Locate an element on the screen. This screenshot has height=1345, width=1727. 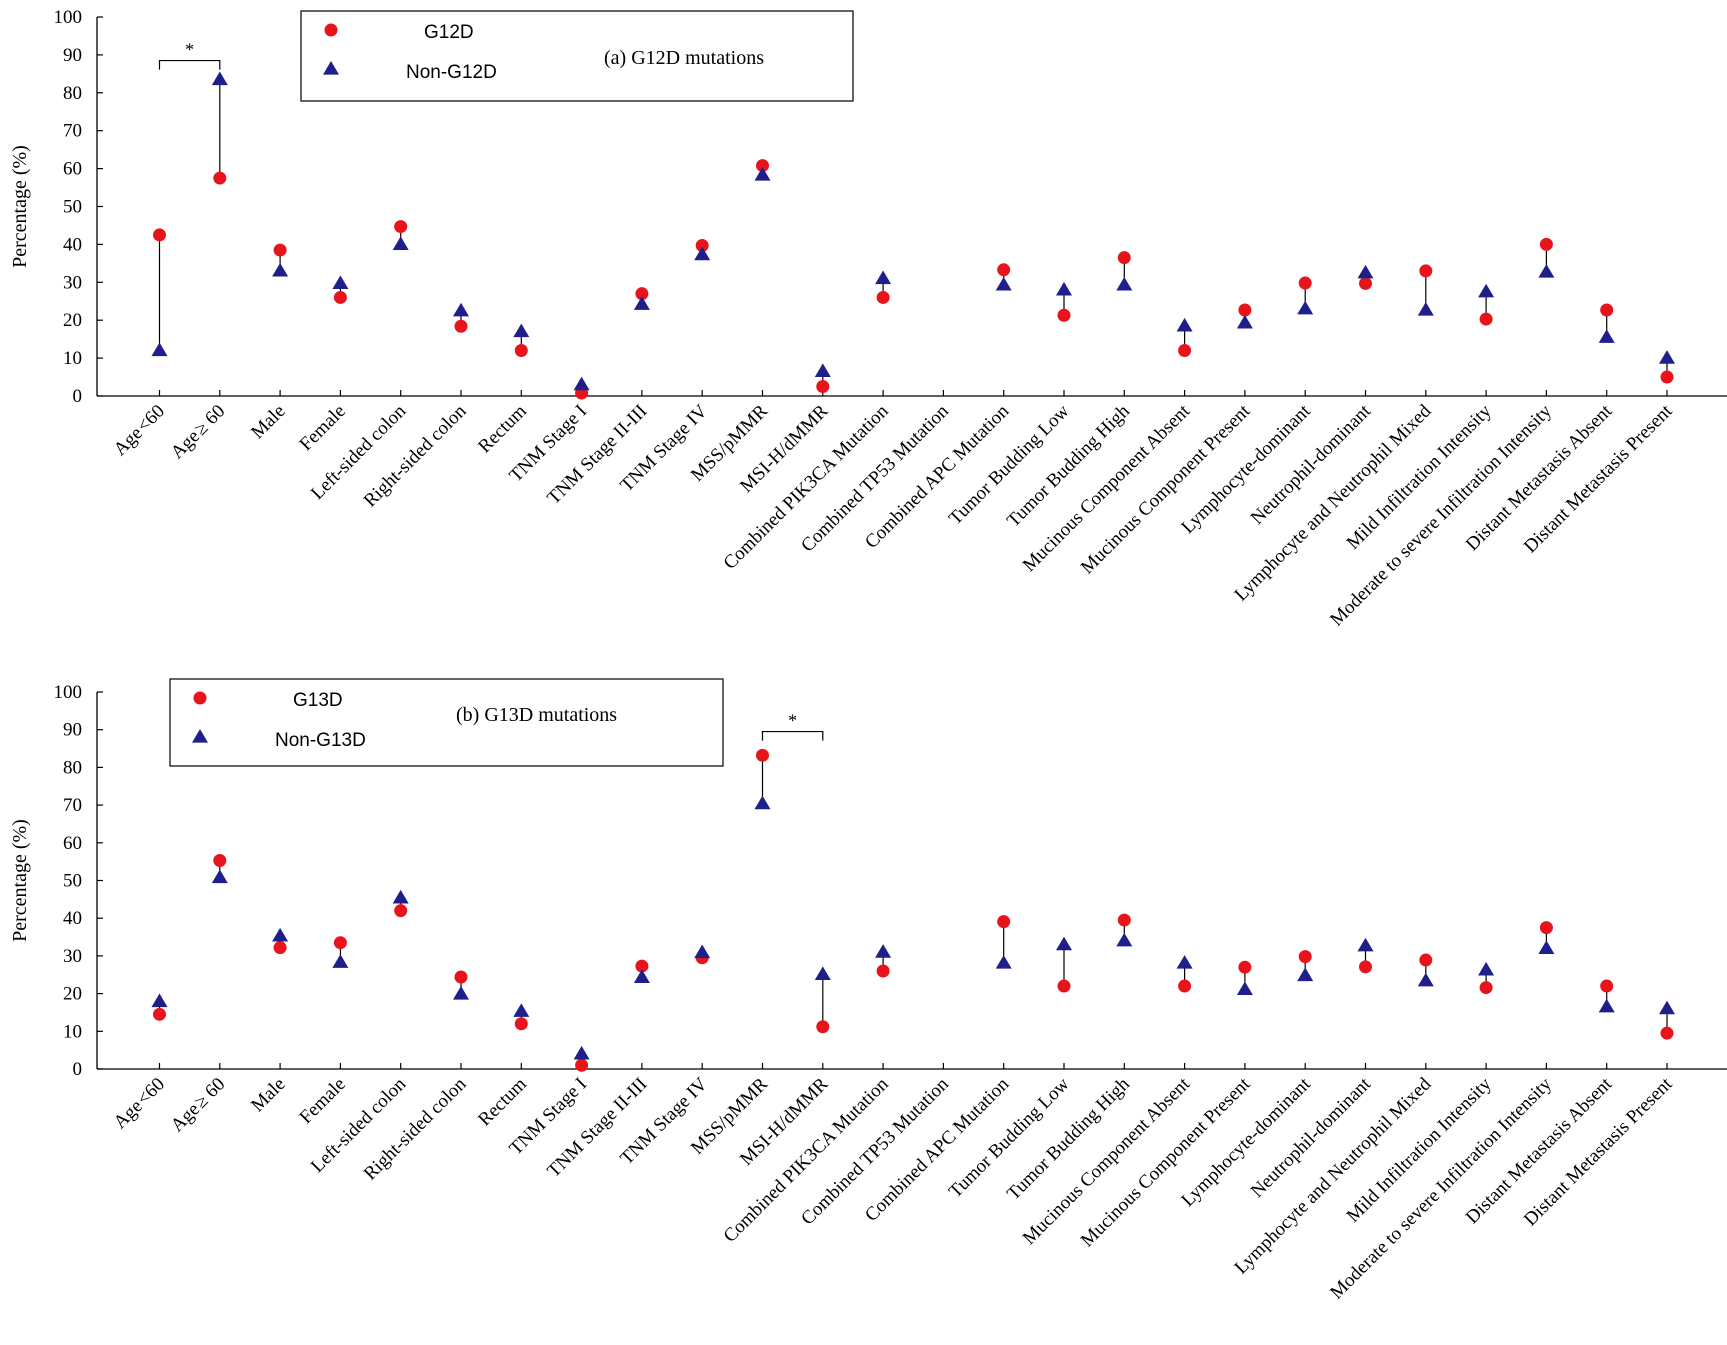
y-tick-label: 90 is located at coordinates (72, 55).